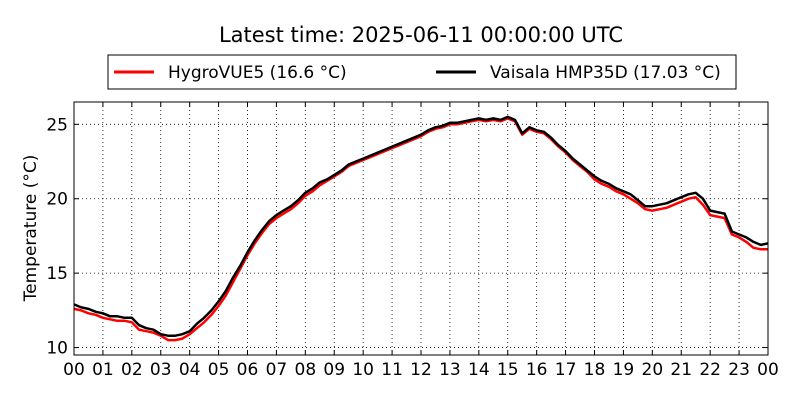  What do you see at coordinates (334, 370) in the screenshot?
I see `x-tick-label: 09` at bounding box center [334, 370].